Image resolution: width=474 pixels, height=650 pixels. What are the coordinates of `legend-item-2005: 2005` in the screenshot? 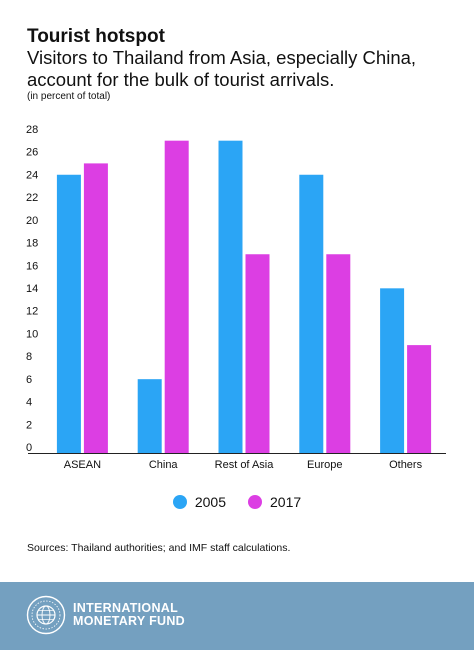 It's located at (199, 502).